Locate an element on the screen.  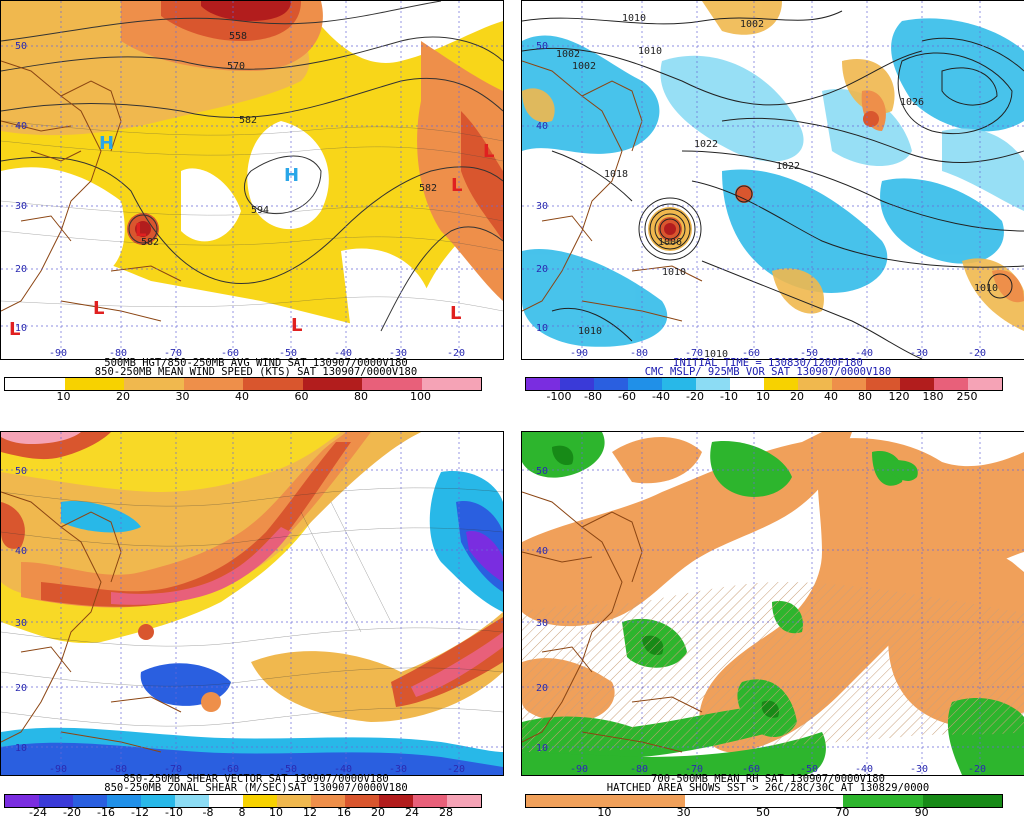
color-scale-tick-label: -16 is located at coordinates (106, 812).